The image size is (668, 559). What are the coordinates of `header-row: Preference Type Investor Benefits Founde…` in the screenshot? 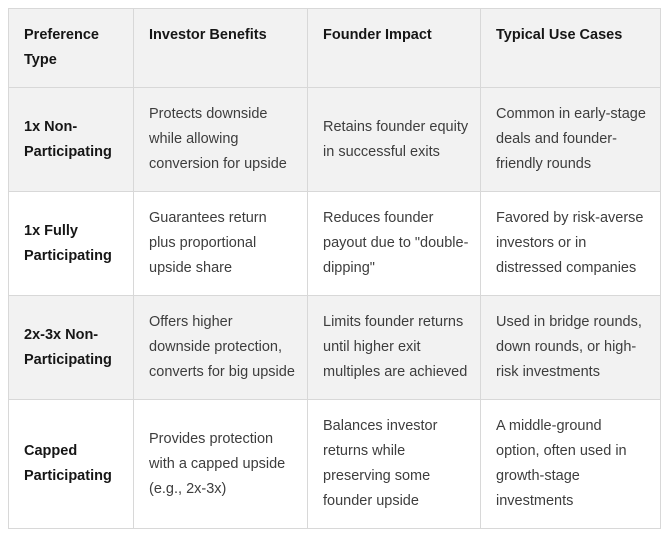 It's located at (334, 48).